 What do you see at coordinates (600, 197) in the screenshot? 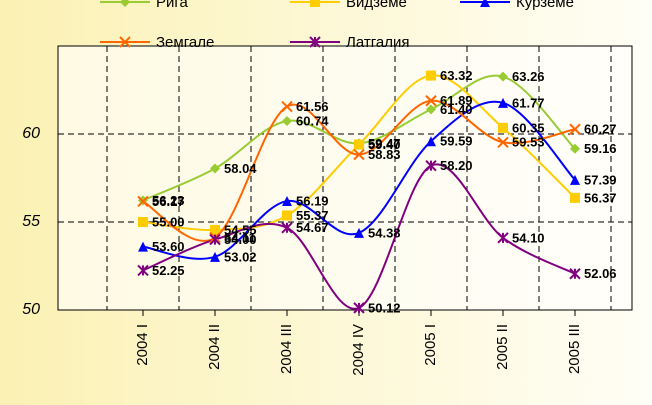
I see `data-label: 56.37` at bounding box center [600, 197].